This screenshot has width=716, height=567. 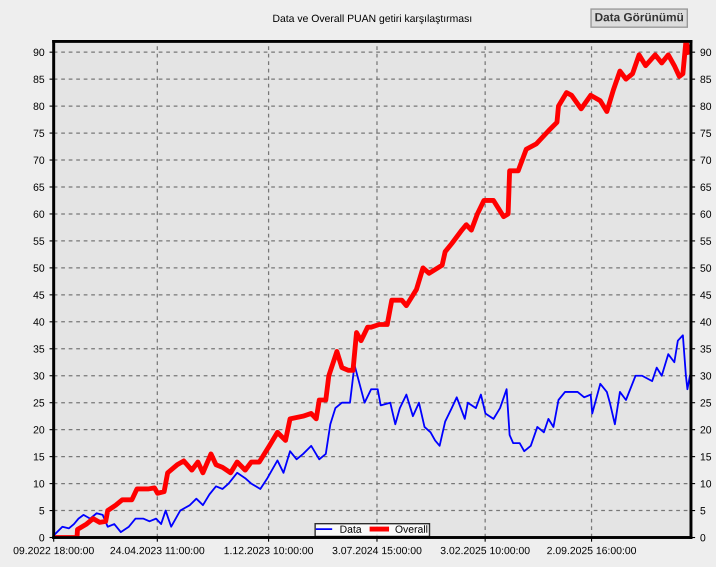 What do you see at coordinates (38, 322) in the screenshot?
I see `y-tick-label: 40` at bounding box center [38, 322].